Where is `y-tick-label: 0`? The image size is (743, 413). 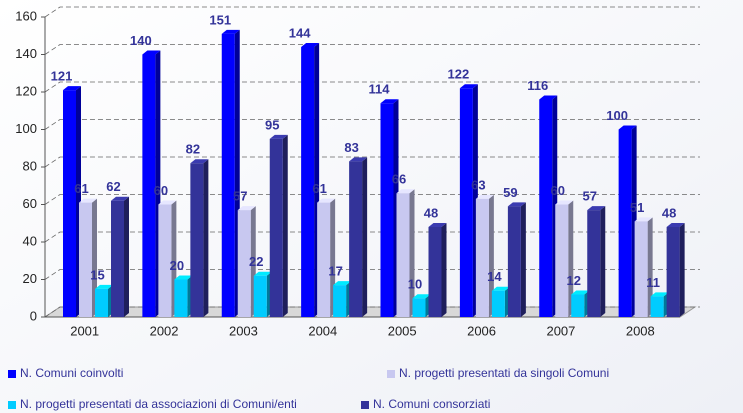 y-tick-label: 0 is located at coordinates (33, 315).